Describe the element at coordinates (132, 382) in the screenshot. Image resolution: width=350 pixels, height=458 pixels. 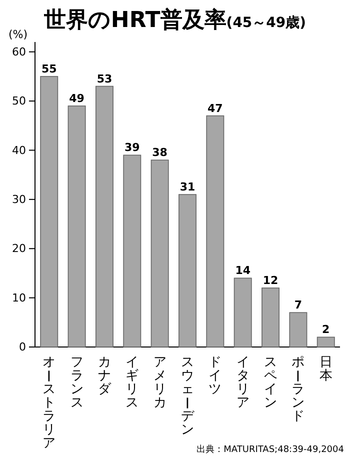
I see `x-tick-label: イギリス` at that location.